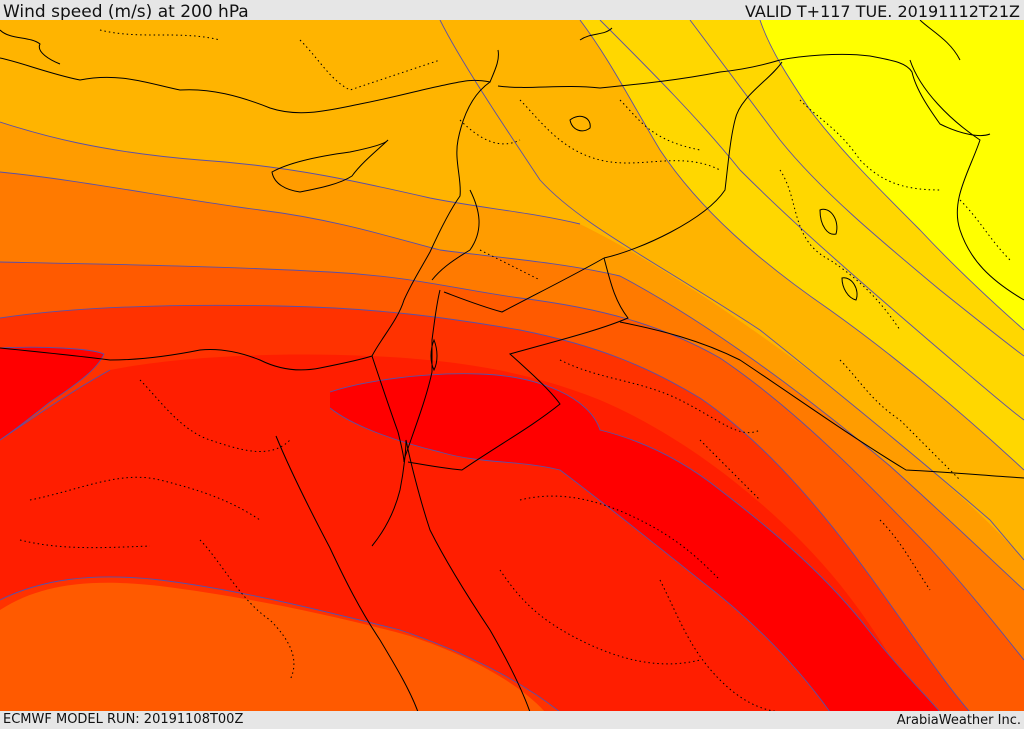 The height and width of the screenshot is (729, 1024). Describe the element at coordinates (30, 47) in the screenshot. I see `coast-turkey-west` at that location.